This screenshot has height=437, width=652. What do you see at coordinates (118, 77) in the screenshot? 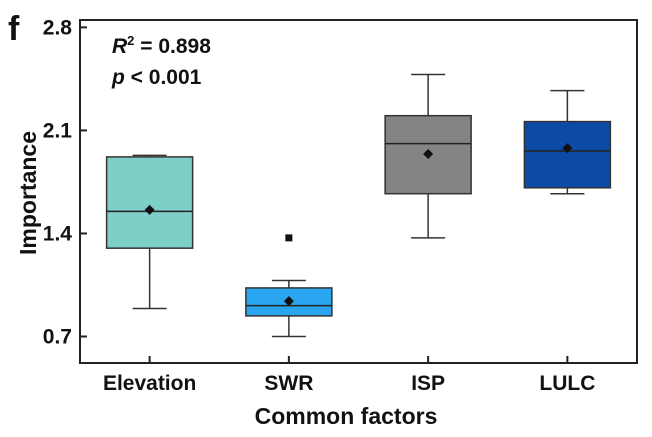
I see `p-symbol: p` at bounding box center [118, 77].